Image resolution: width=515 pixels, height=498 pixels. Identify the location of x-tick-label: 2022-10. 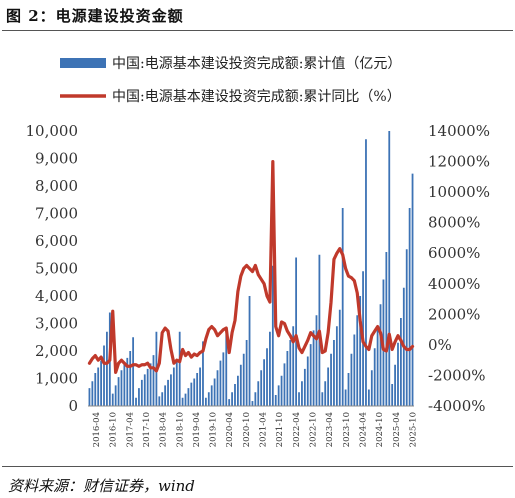
(314, 429).